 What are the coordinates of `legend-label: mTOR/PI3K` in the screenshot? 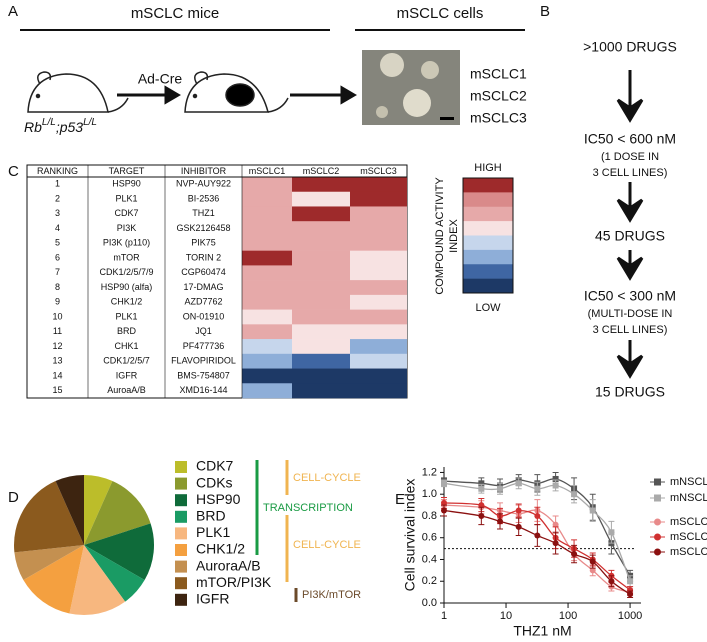 It's located at (234, 582).